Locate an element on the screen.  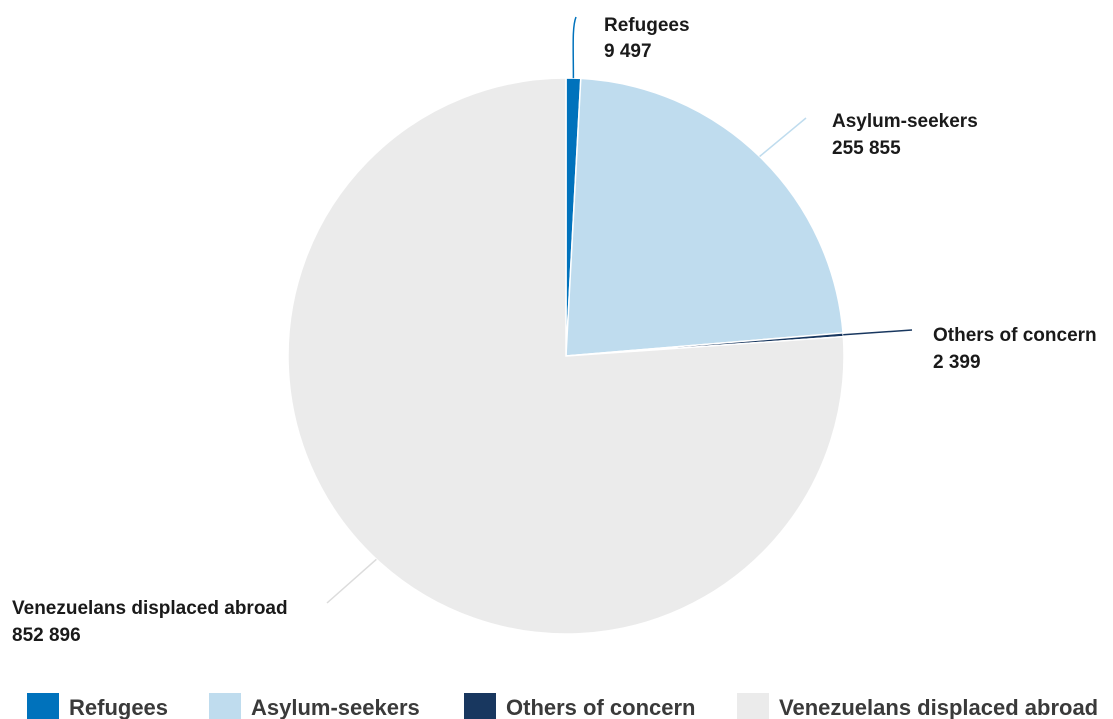
leader-line-others-of-concern is located at coordinates (878, 332).